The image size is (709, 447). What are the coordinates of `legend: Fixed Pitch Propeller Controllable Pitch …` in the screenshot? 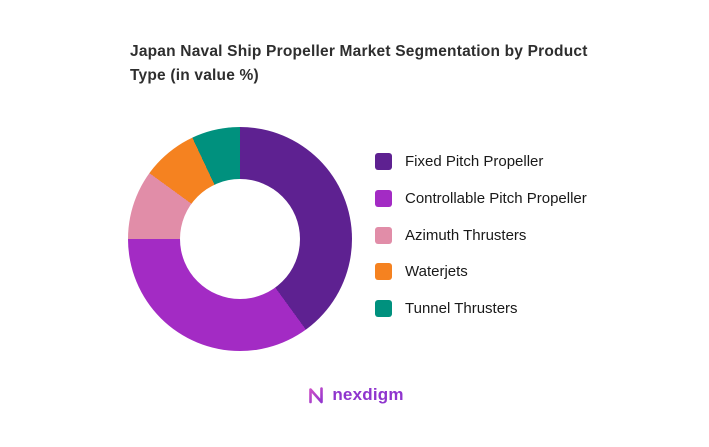 It's located at (490, 235).